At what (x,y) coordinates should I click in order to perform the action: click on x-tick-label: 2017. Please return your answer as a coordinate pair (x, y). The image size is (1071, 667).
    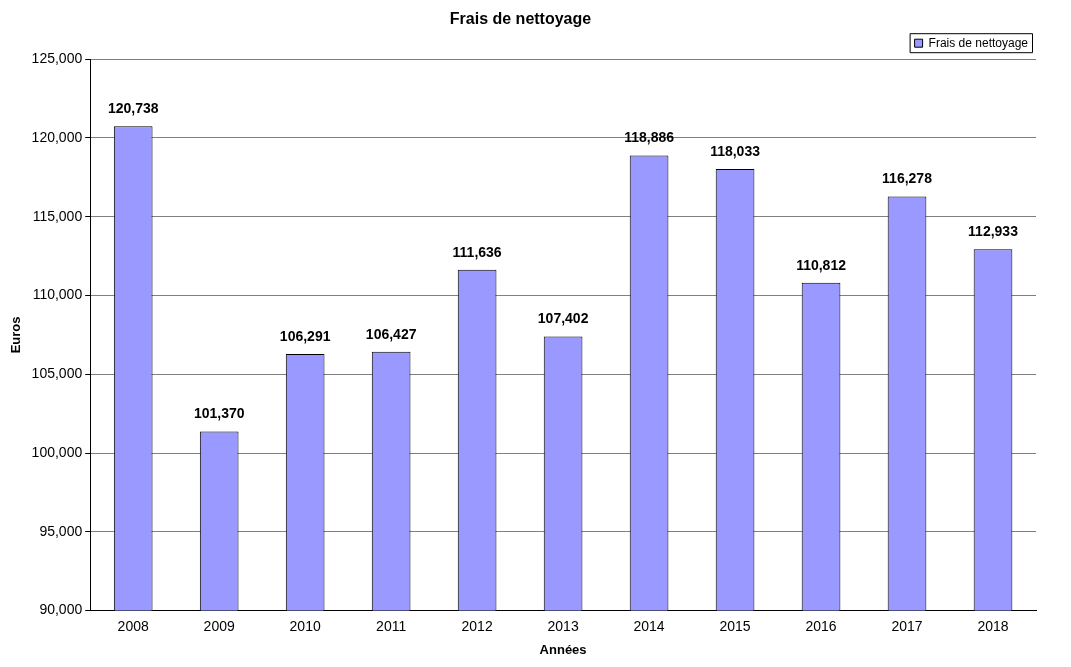
    Looking at the image, I should click on (907, 625).